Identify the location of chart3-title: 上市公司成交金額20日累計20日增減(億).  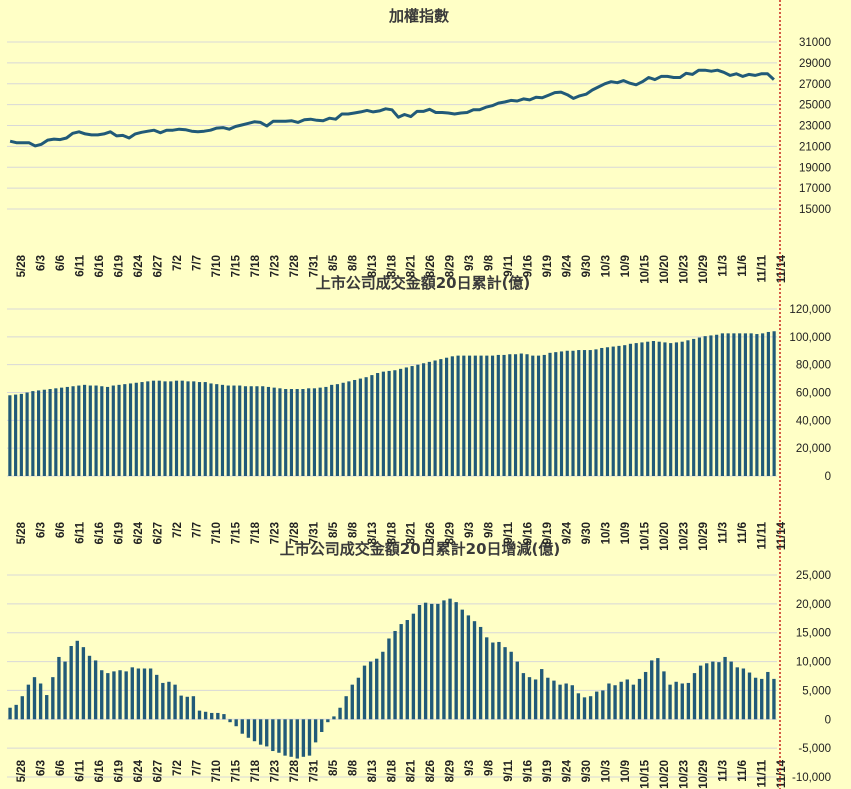
(420, 549).